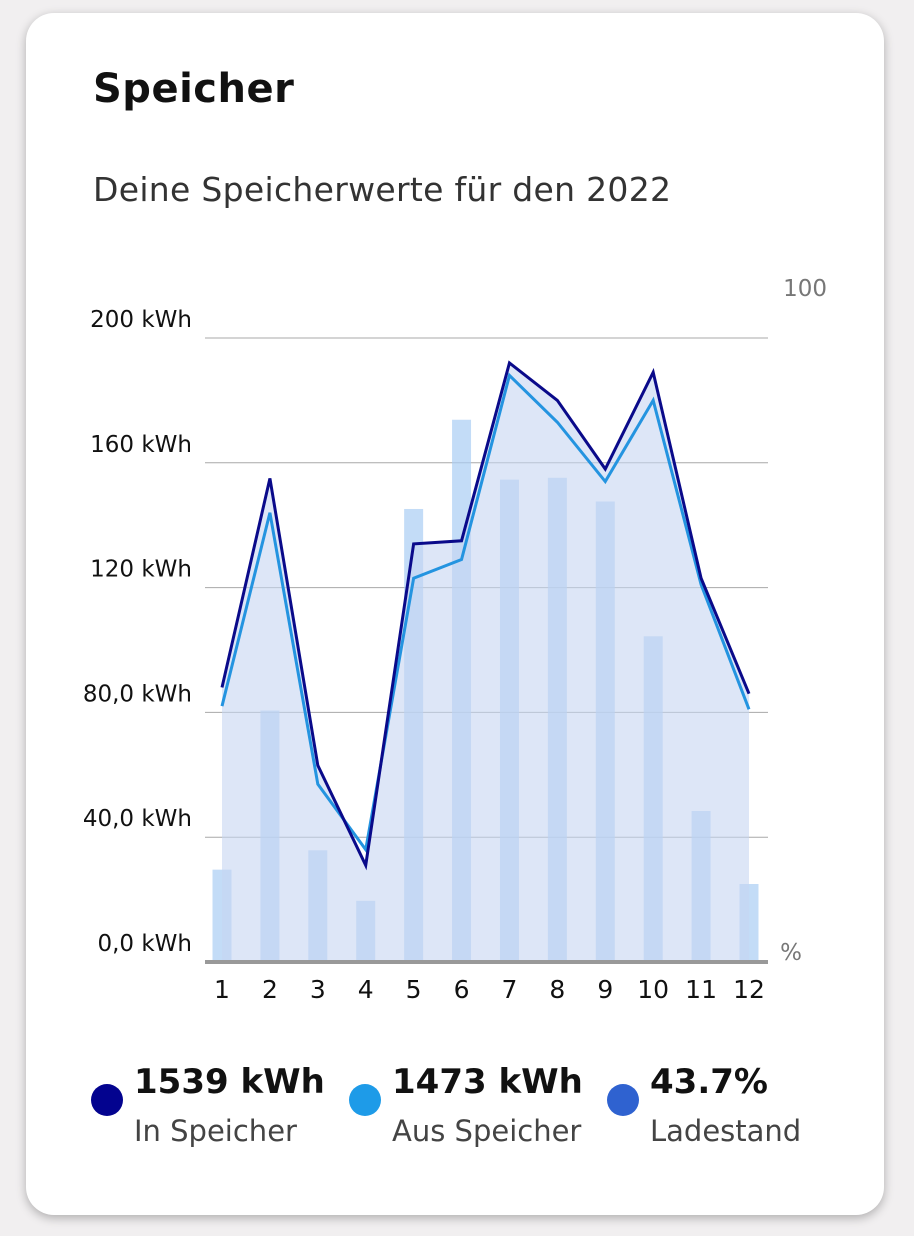 This screenshot has width=914, height=1236. I want to click on x-tick-label: 3, so click(318, 989).